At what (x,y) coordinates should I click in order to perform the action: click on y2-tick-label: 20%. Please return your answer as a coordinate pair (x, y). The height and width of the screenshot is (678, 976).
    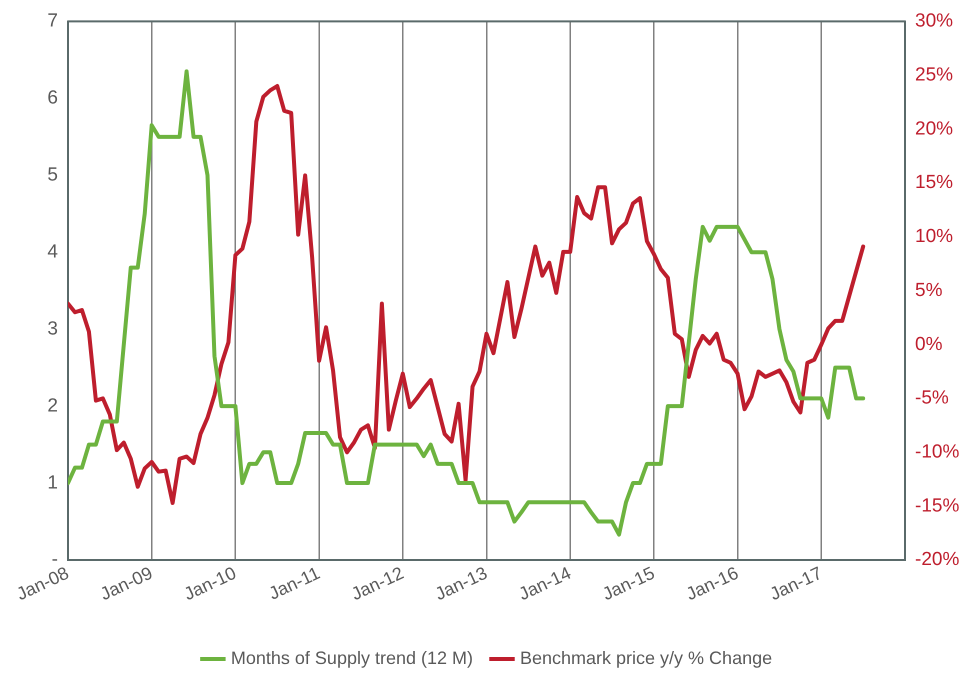
    Looking at the image, I should click on (934, 129).